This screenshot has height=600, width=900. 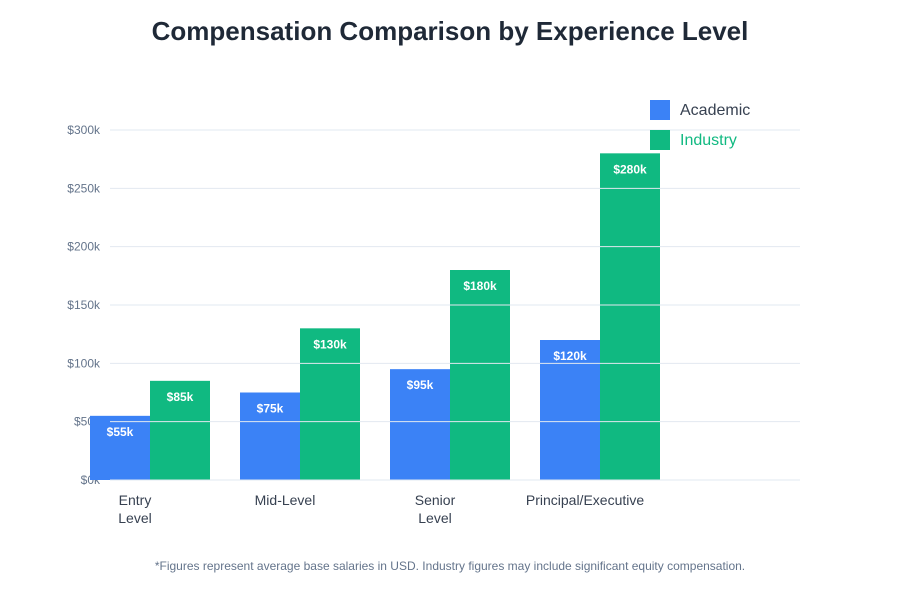 What do you see at coordinates (435, 500) in the screenshot?
I see `category-label: Senior` at bounding box center [435, 500].